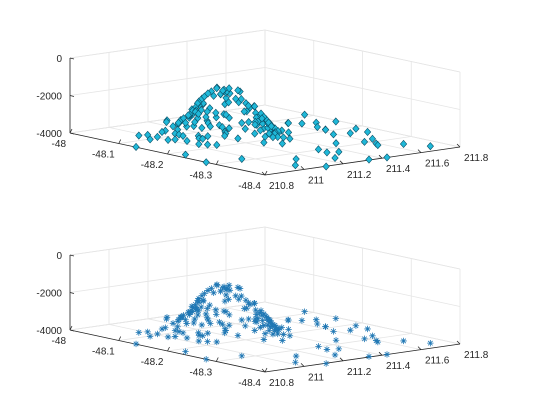 The width and height of the screenshot is (560, 420). What do you see at coordinates (281, 383) in the screenshot?
I see `y-tick-label: 210.8` at bounding box center [281, 383].